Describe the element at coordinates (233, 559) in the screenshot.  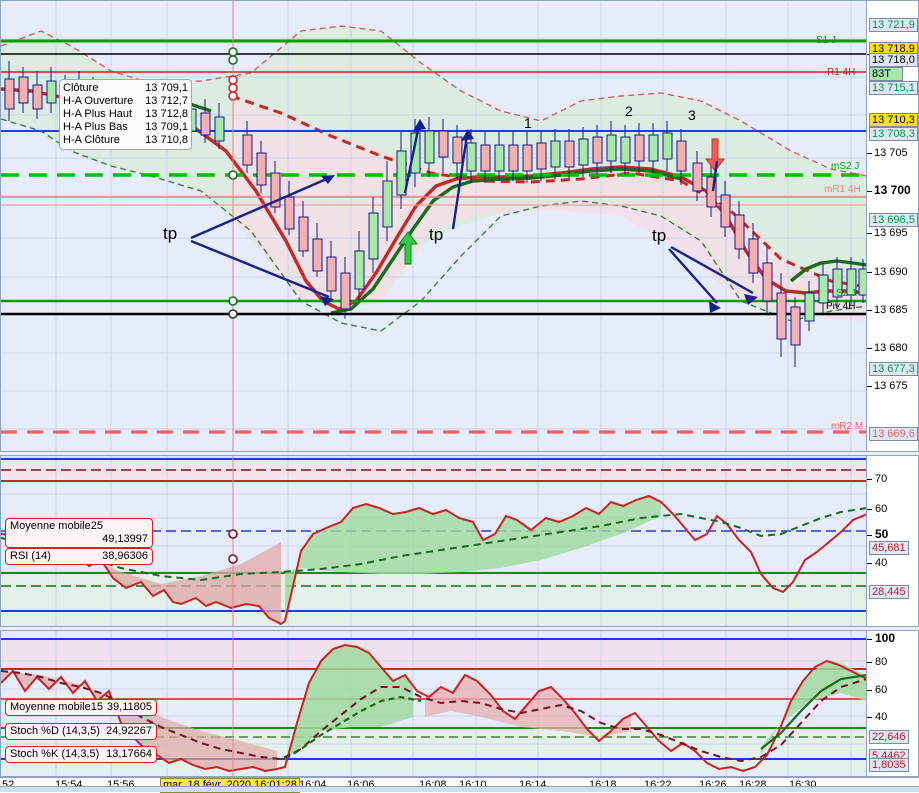
I see `rsi-crosshair-marker-rsi` at that location.